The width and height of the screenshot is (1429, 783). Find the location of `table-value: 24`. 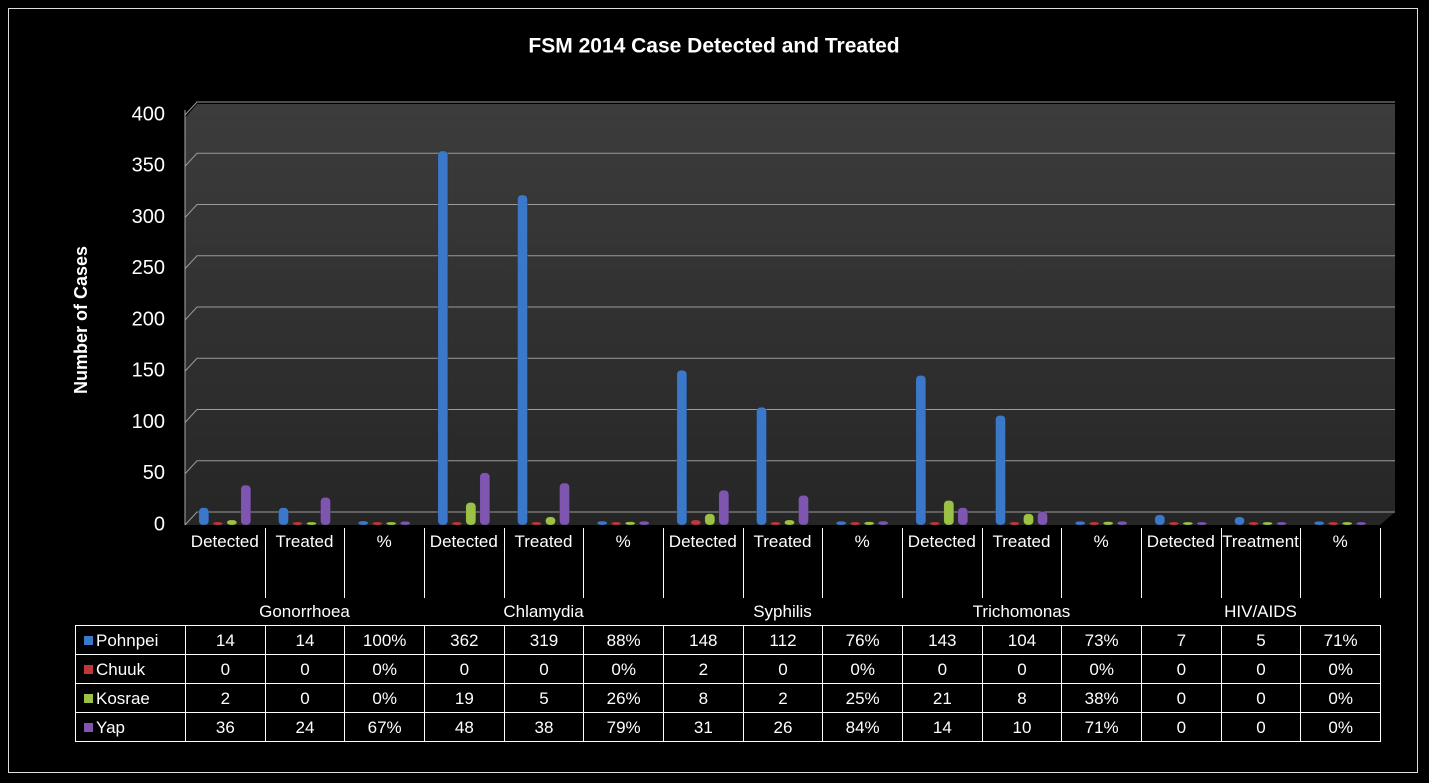

table-value: 24 is located at coordinates (305, 727).